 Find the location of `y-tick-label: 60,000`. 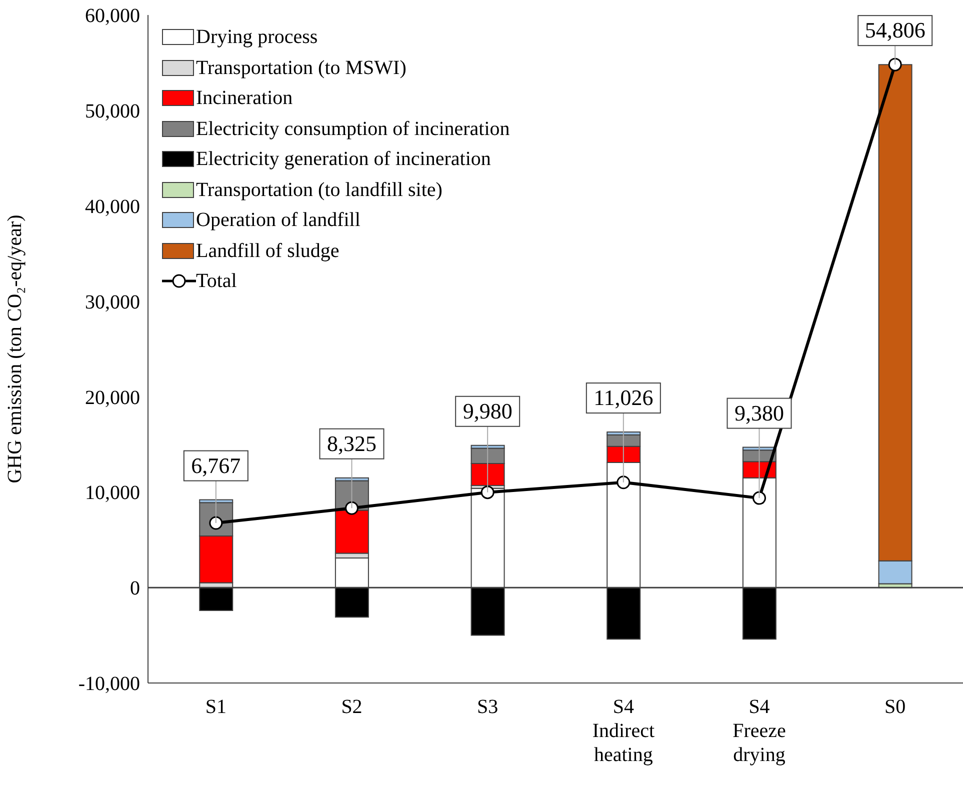

y-tick-label: 60,000 is located at coordinates (112, 16).